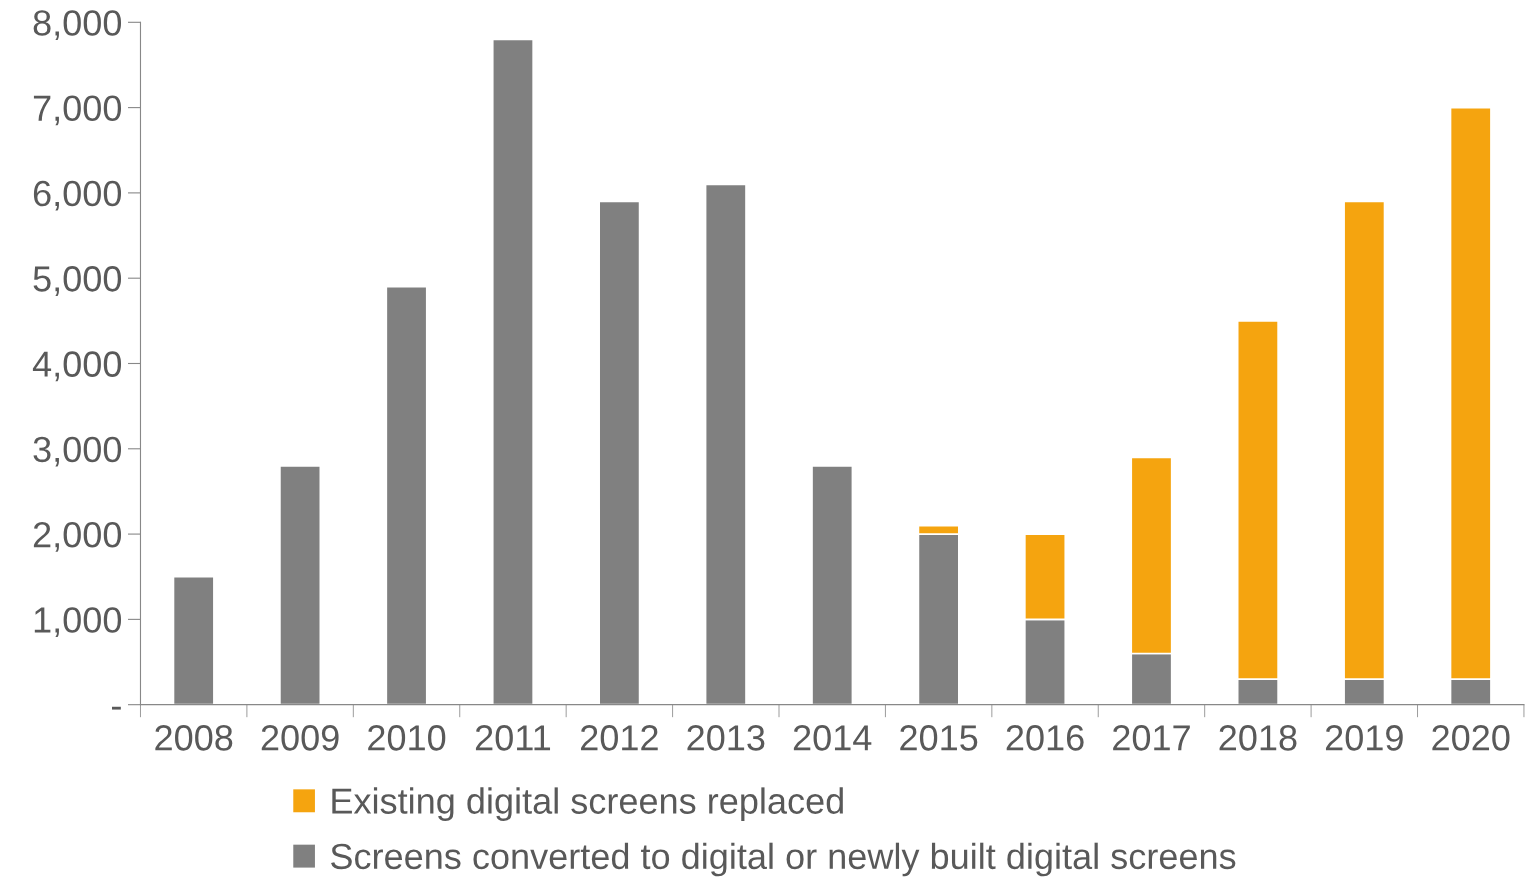 The height and width of the screenshot is (892, 1527). I want to click on y-tick-label: 6,000, so click(77, 195).